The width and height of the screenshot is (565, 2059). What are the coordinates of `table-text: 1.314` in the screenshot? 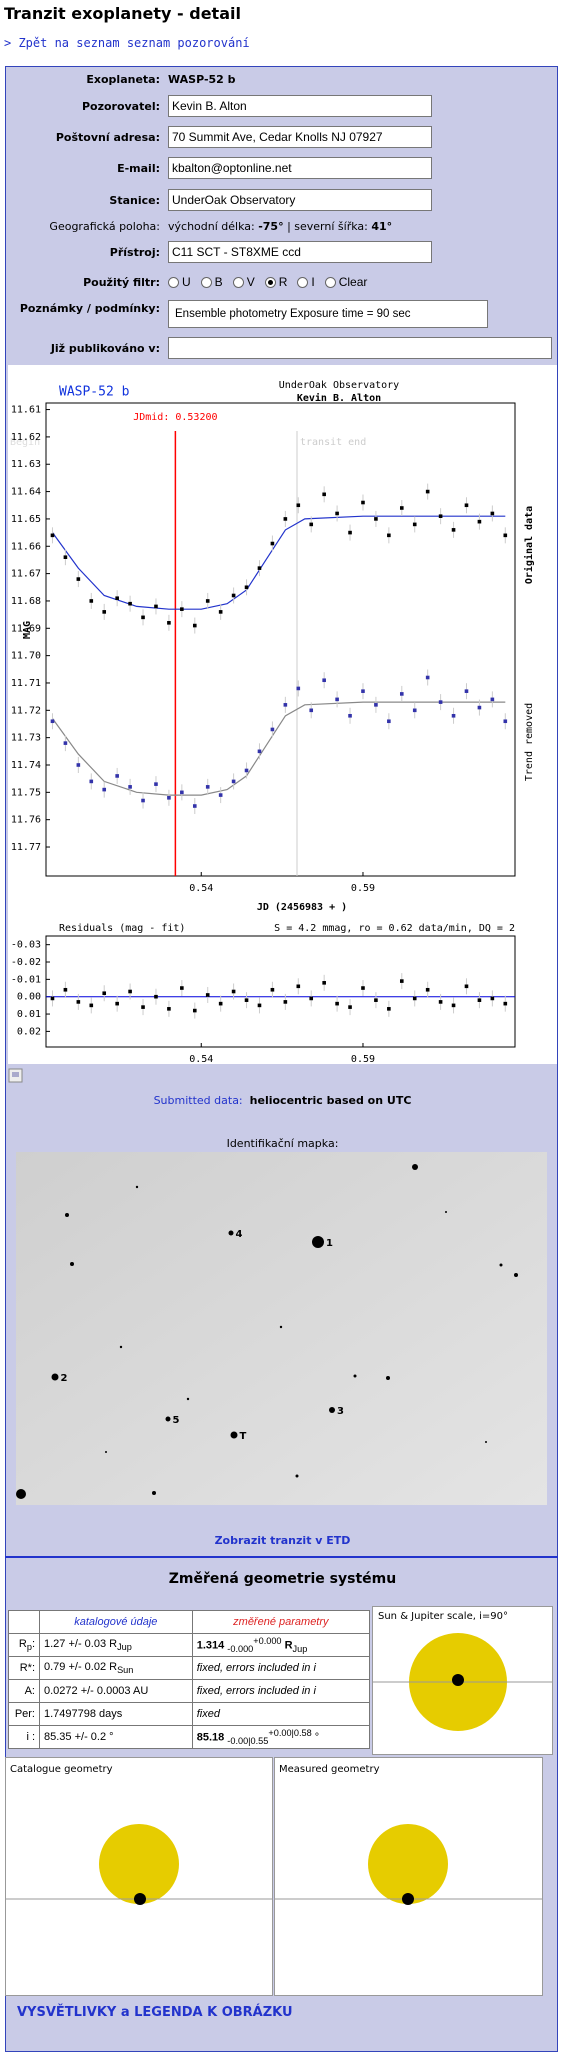 It's located at (212, 1645).